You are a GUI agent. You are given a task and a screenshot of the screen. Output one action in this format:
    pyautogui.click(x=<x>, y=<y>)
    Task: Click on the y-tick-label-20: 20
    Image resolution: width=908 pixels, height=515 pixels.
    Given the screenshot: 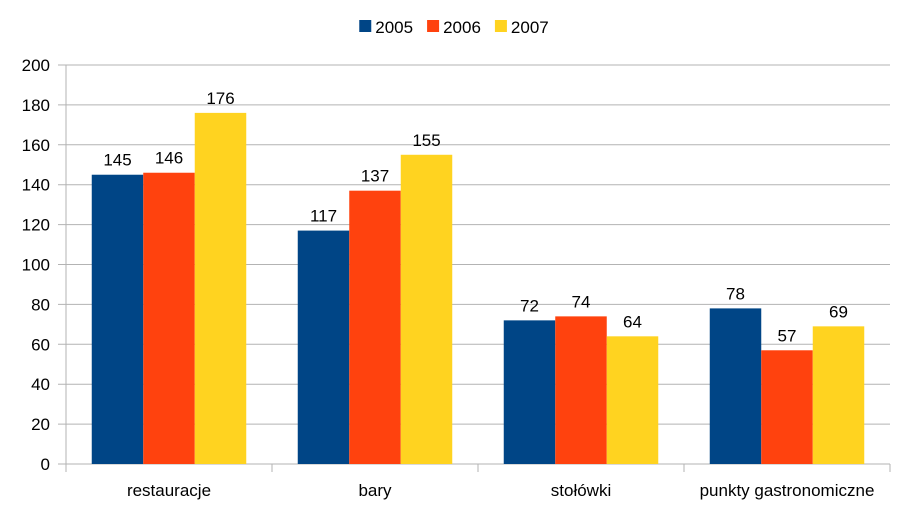 What is the action you would take?
    pyautogui.click(x=40, y=424)
    